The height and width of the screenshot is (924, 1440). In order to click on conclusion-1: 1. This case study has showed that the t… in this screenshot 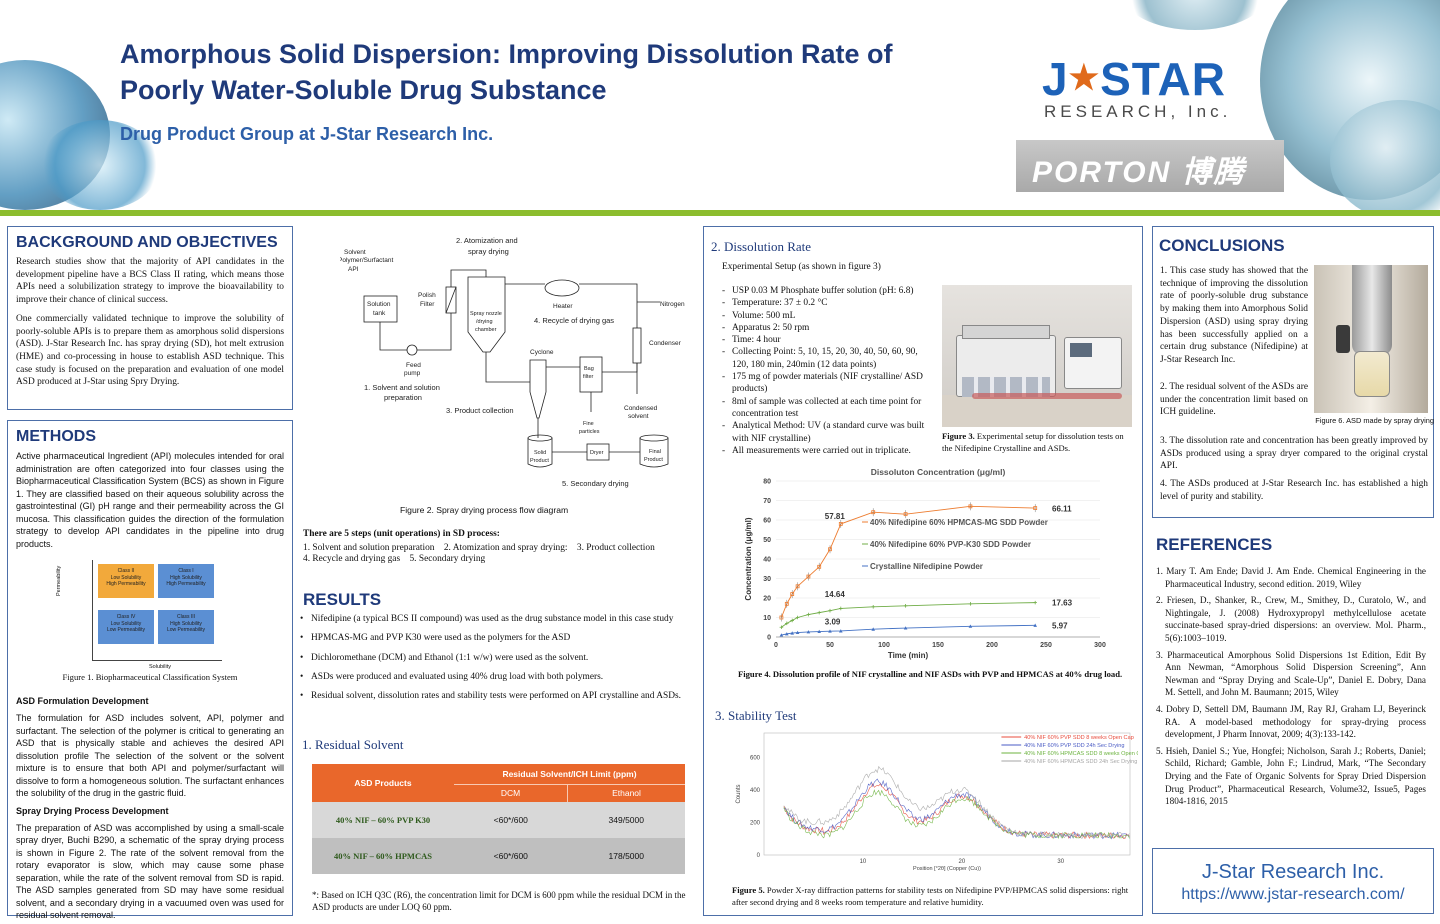, I will do `click(1234, 315)`.